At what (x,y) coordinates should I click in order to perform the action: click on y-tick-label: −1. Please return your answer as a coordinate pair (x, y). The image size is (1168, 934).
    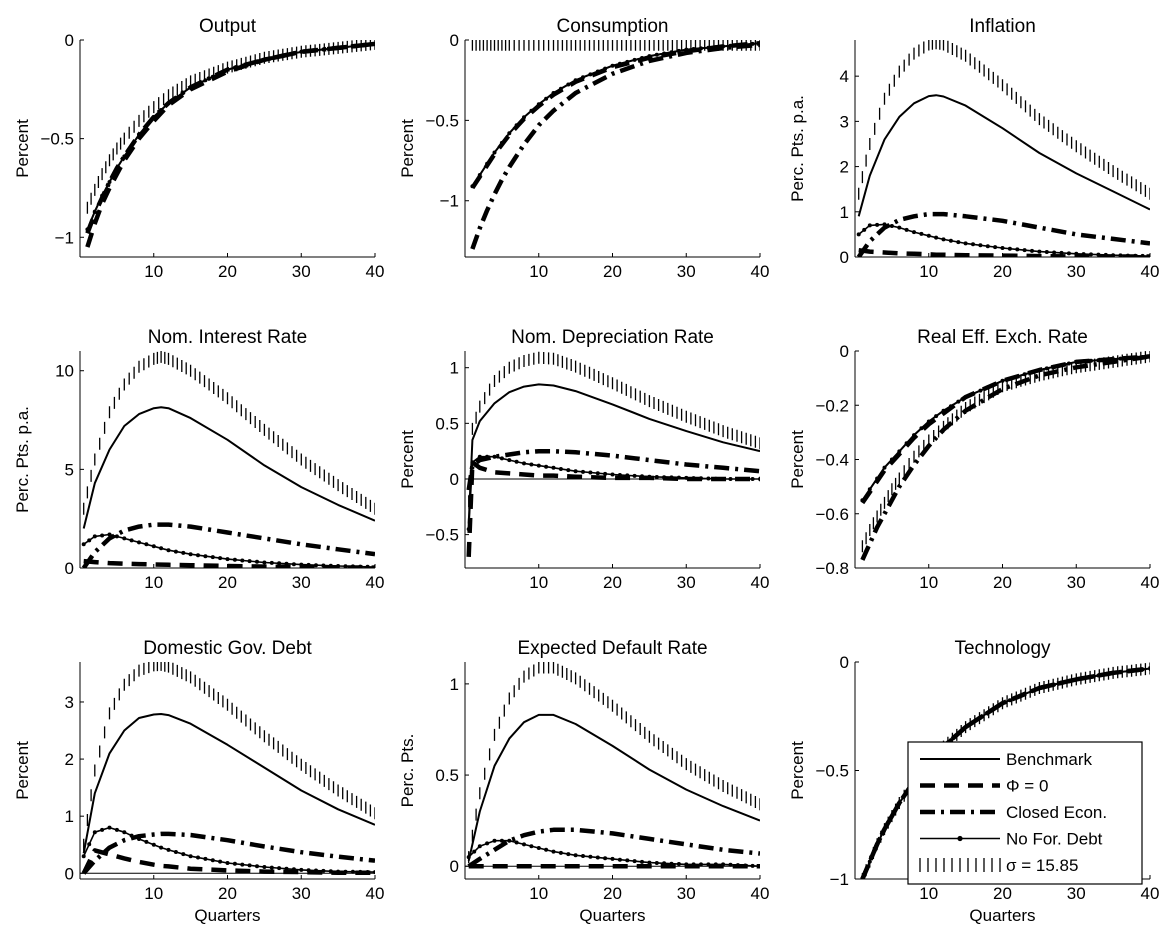
    Looking at the image, I should click on (64, 237).